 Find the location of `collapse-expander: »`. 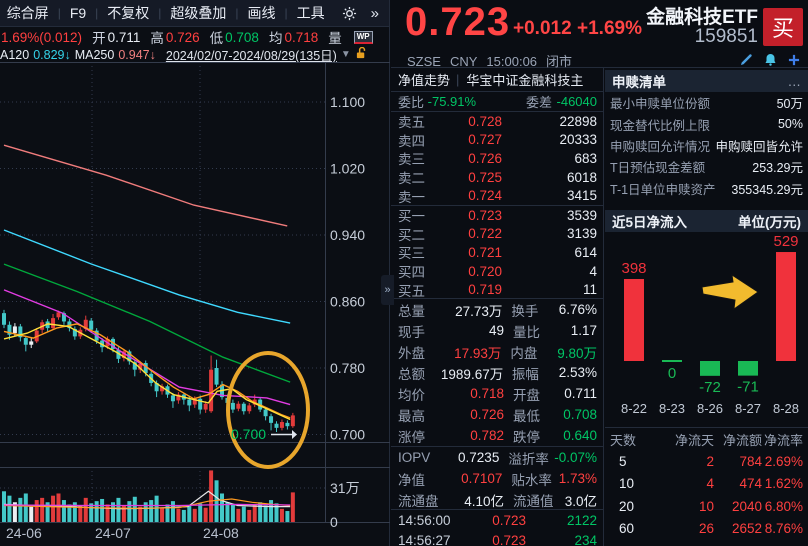

collapse-expander: » is located at coordinates (387, 290).